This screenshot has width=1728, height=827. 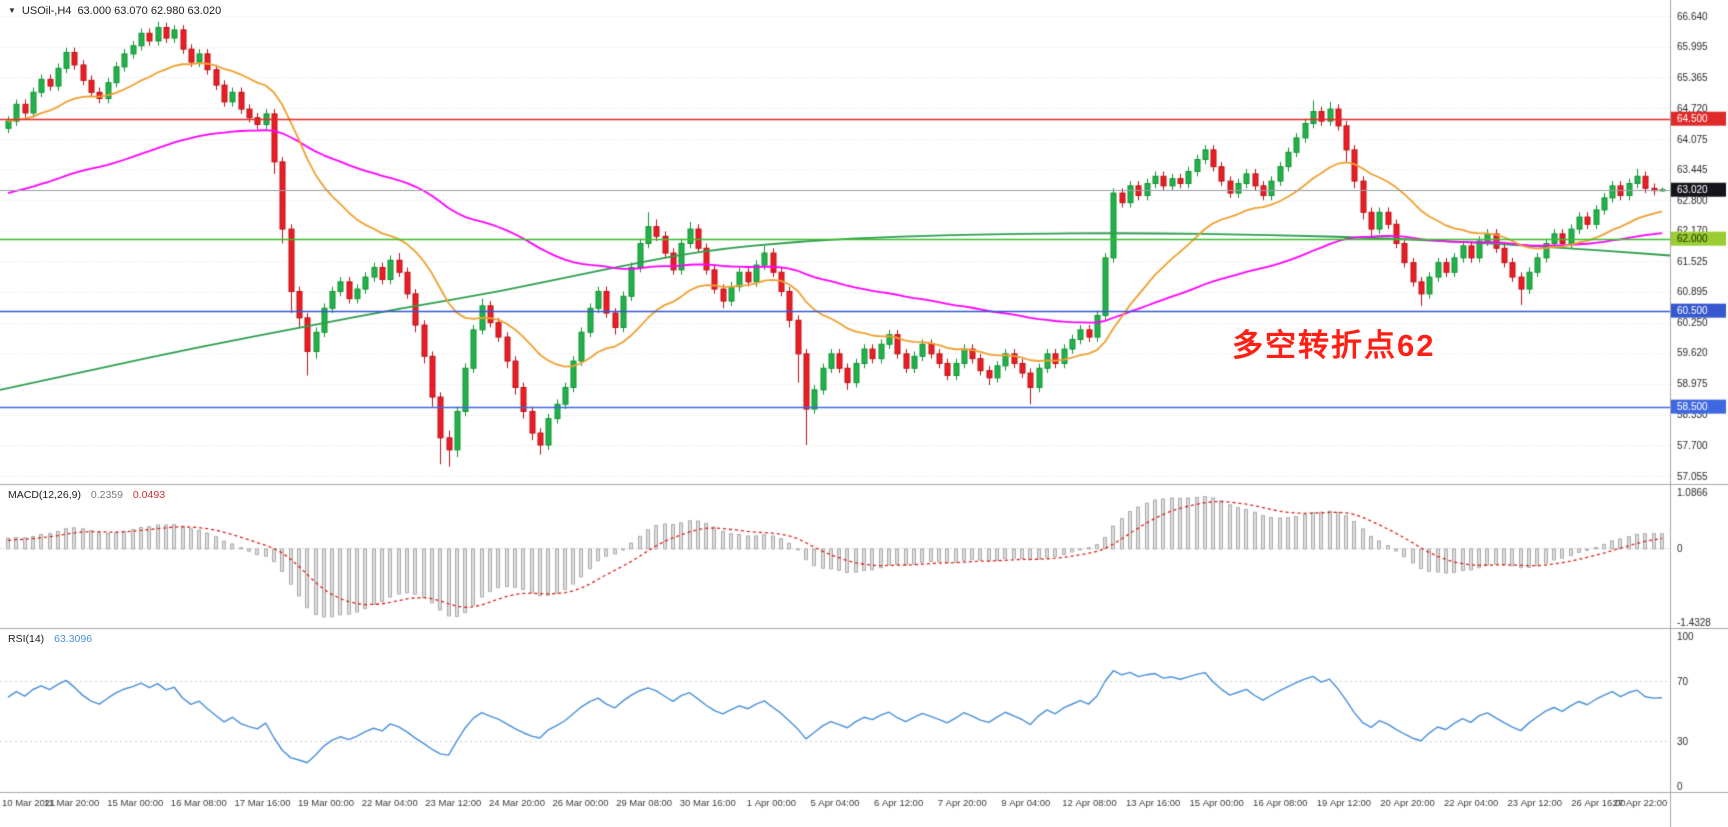 What do you see at coordinates (26, 639) in the screenshot?
I see `rsi-name: RSI(14)` at bounding box center [26, 639].